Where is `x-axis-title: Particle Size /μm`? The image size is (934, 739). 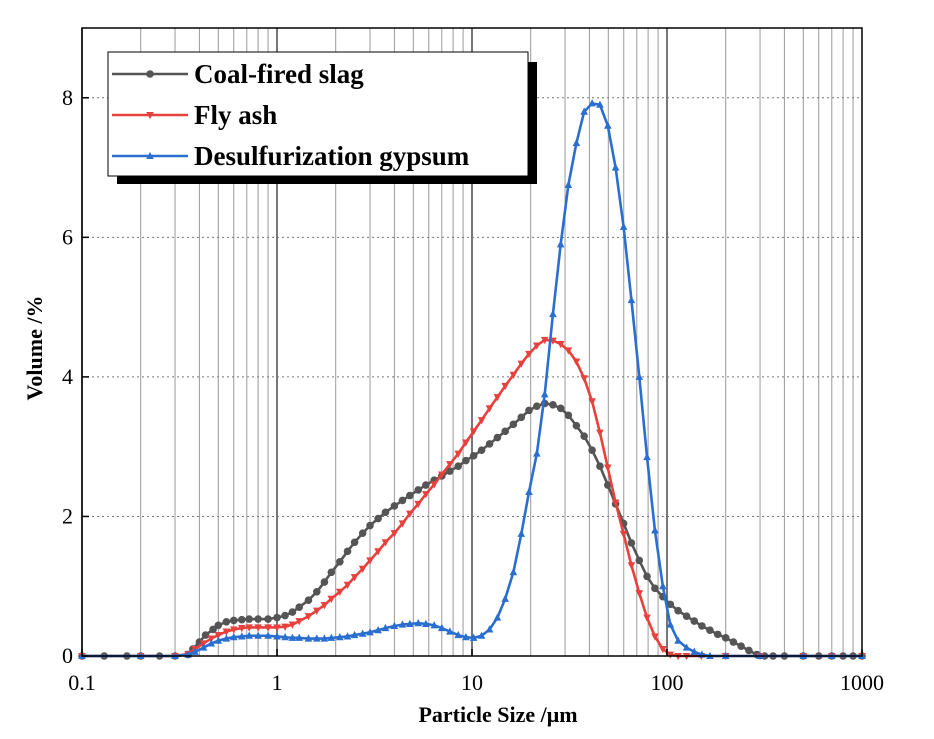
x-axis-title: Particle Size /μm is located at coordinates (497, 714).